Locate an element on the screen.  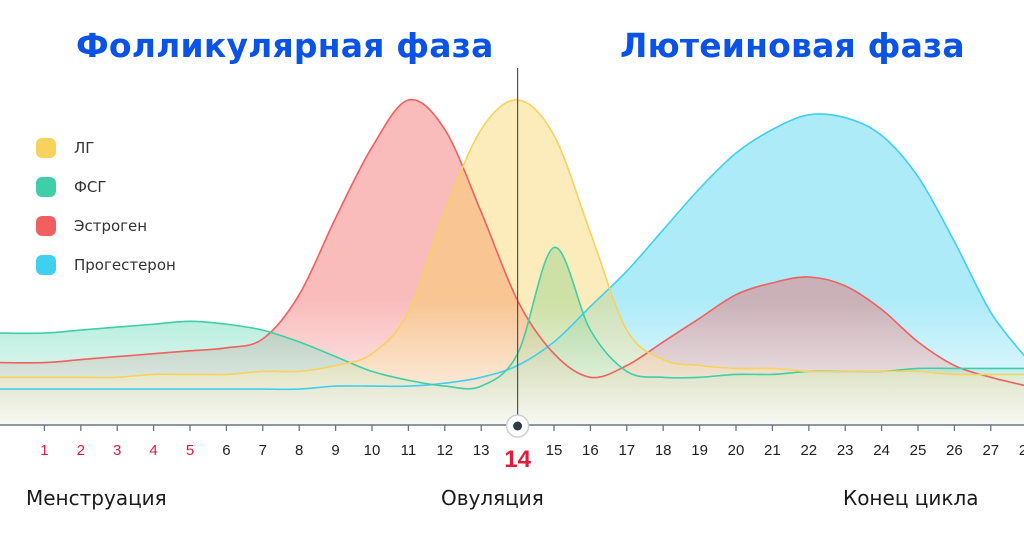
legend-label-lh: ЛГ is located at coordinates (84, 147).